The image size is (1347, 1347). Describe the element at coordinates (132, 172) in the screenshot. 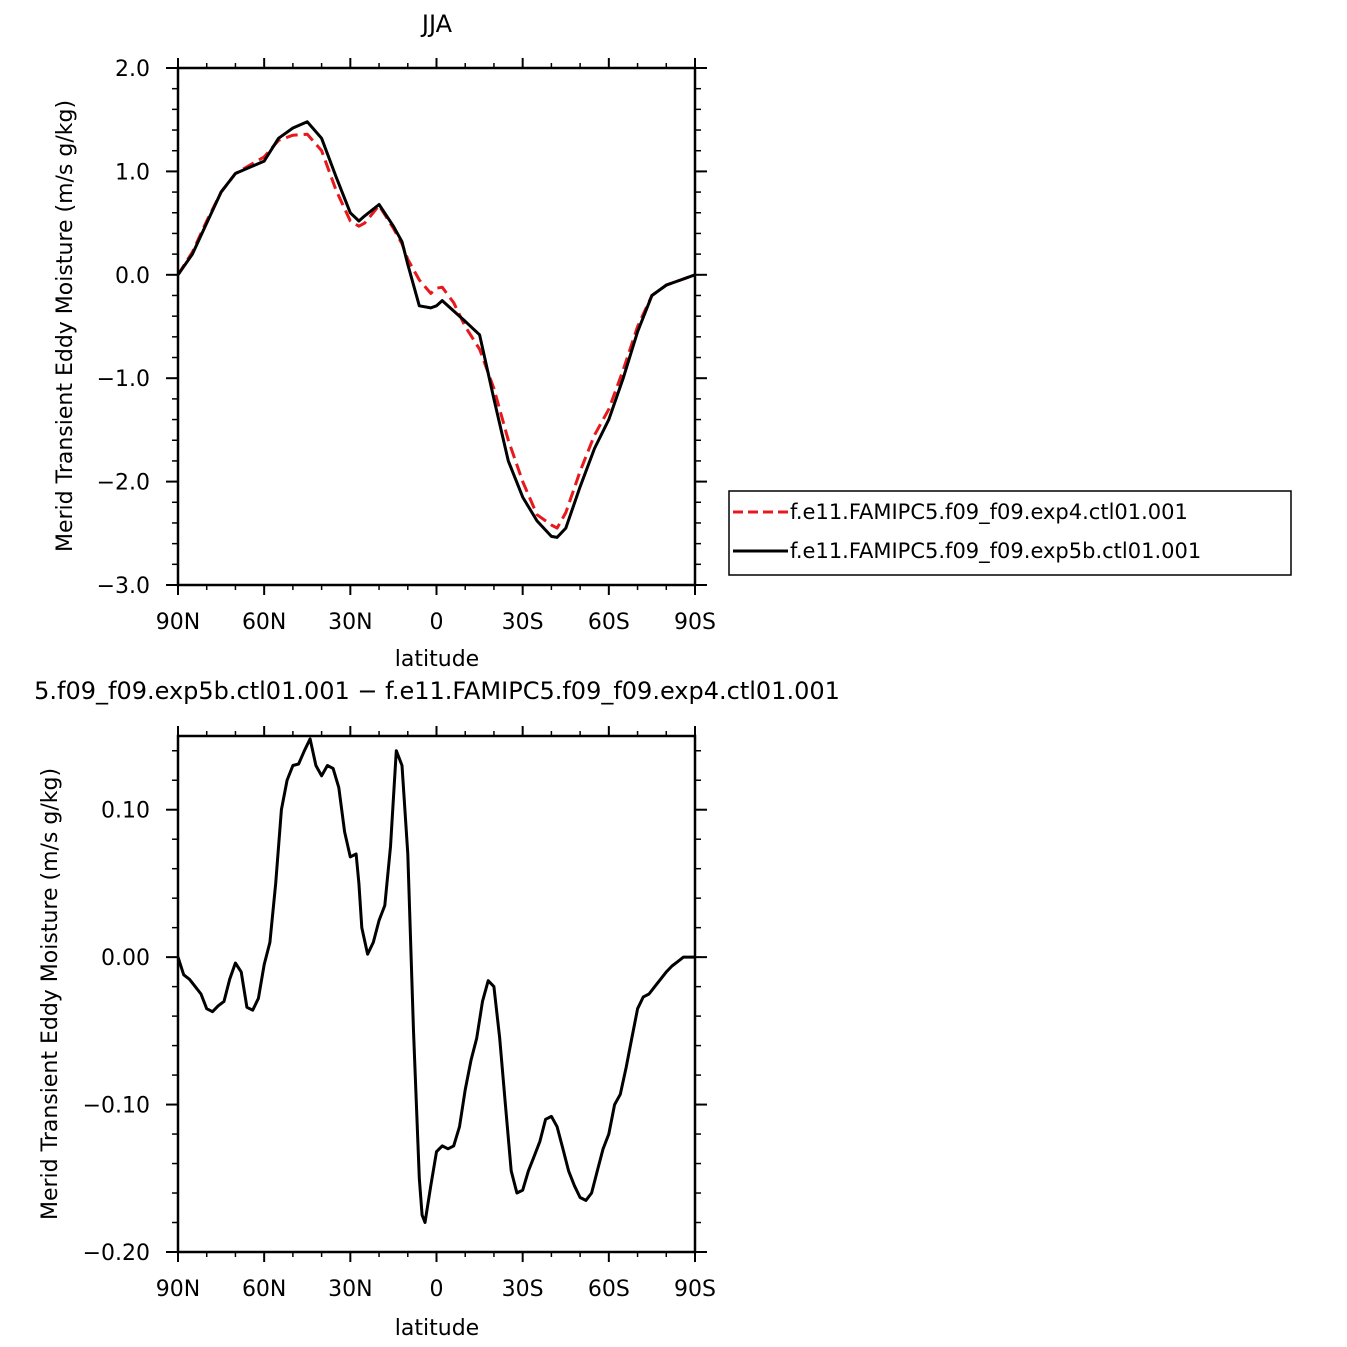

I see `top-y-tick-label: 1.0` at that location.